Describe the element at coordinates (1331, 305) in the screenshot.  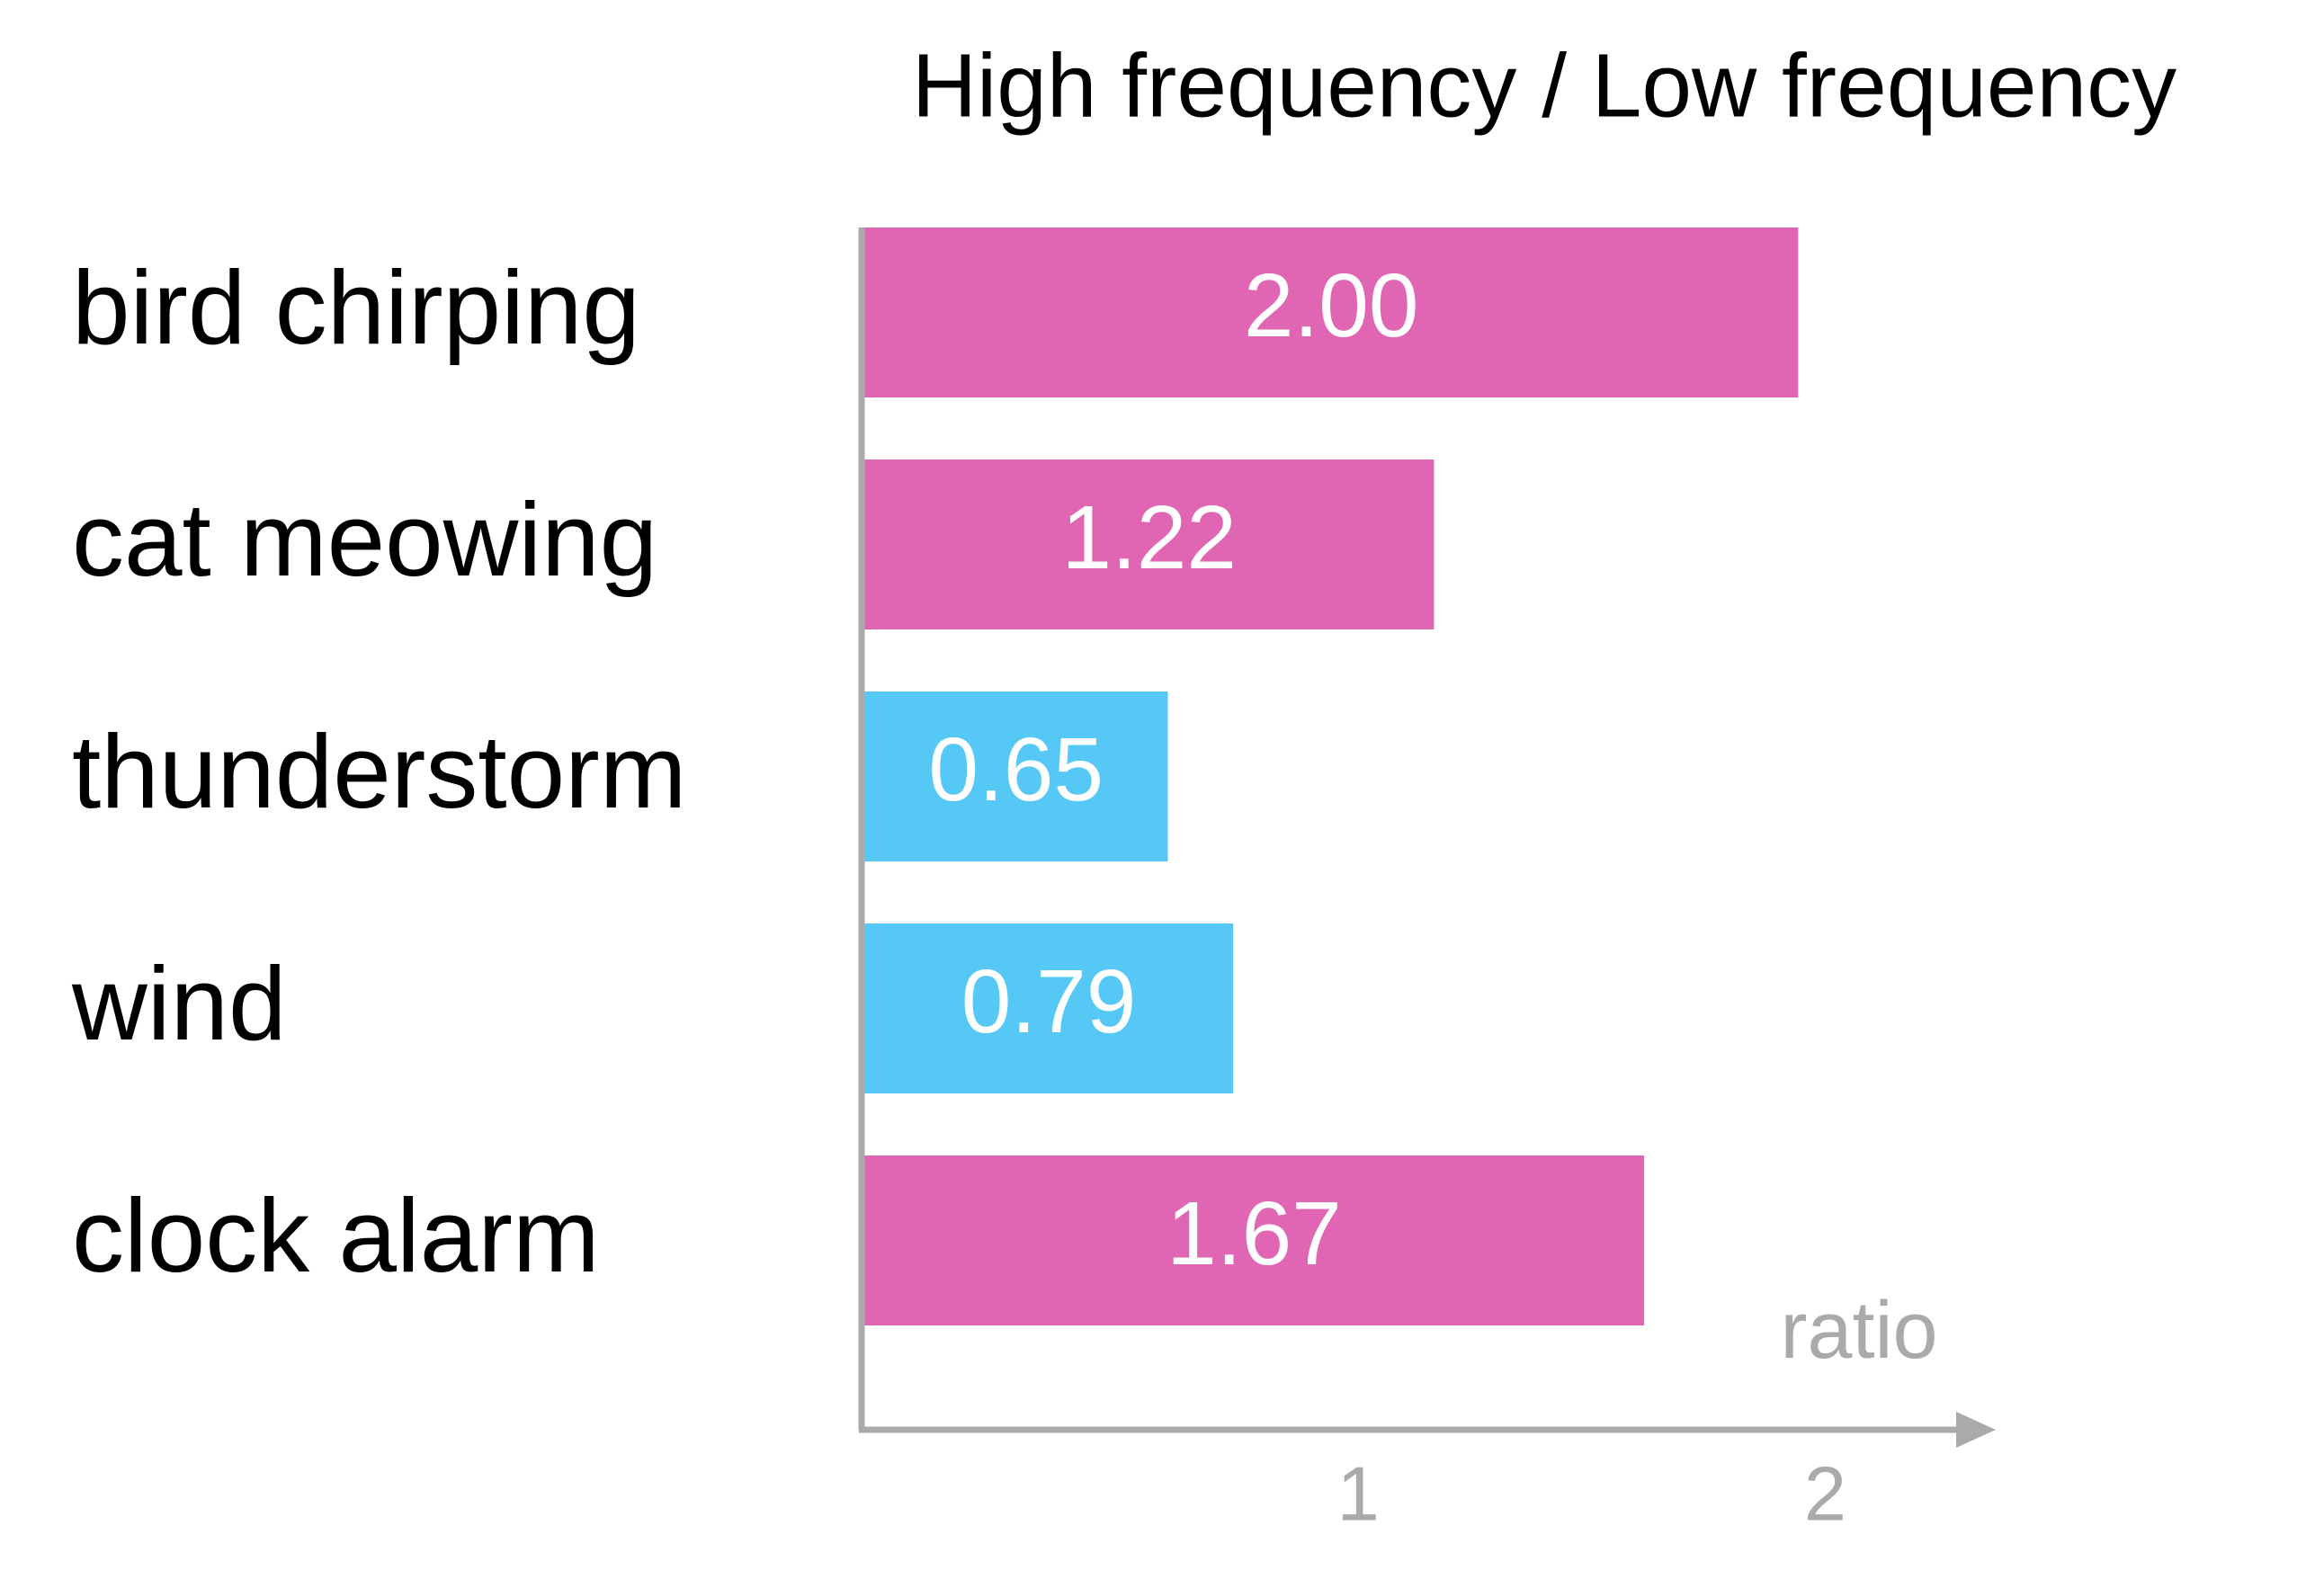
I see `value-label: 2.00` at that location.